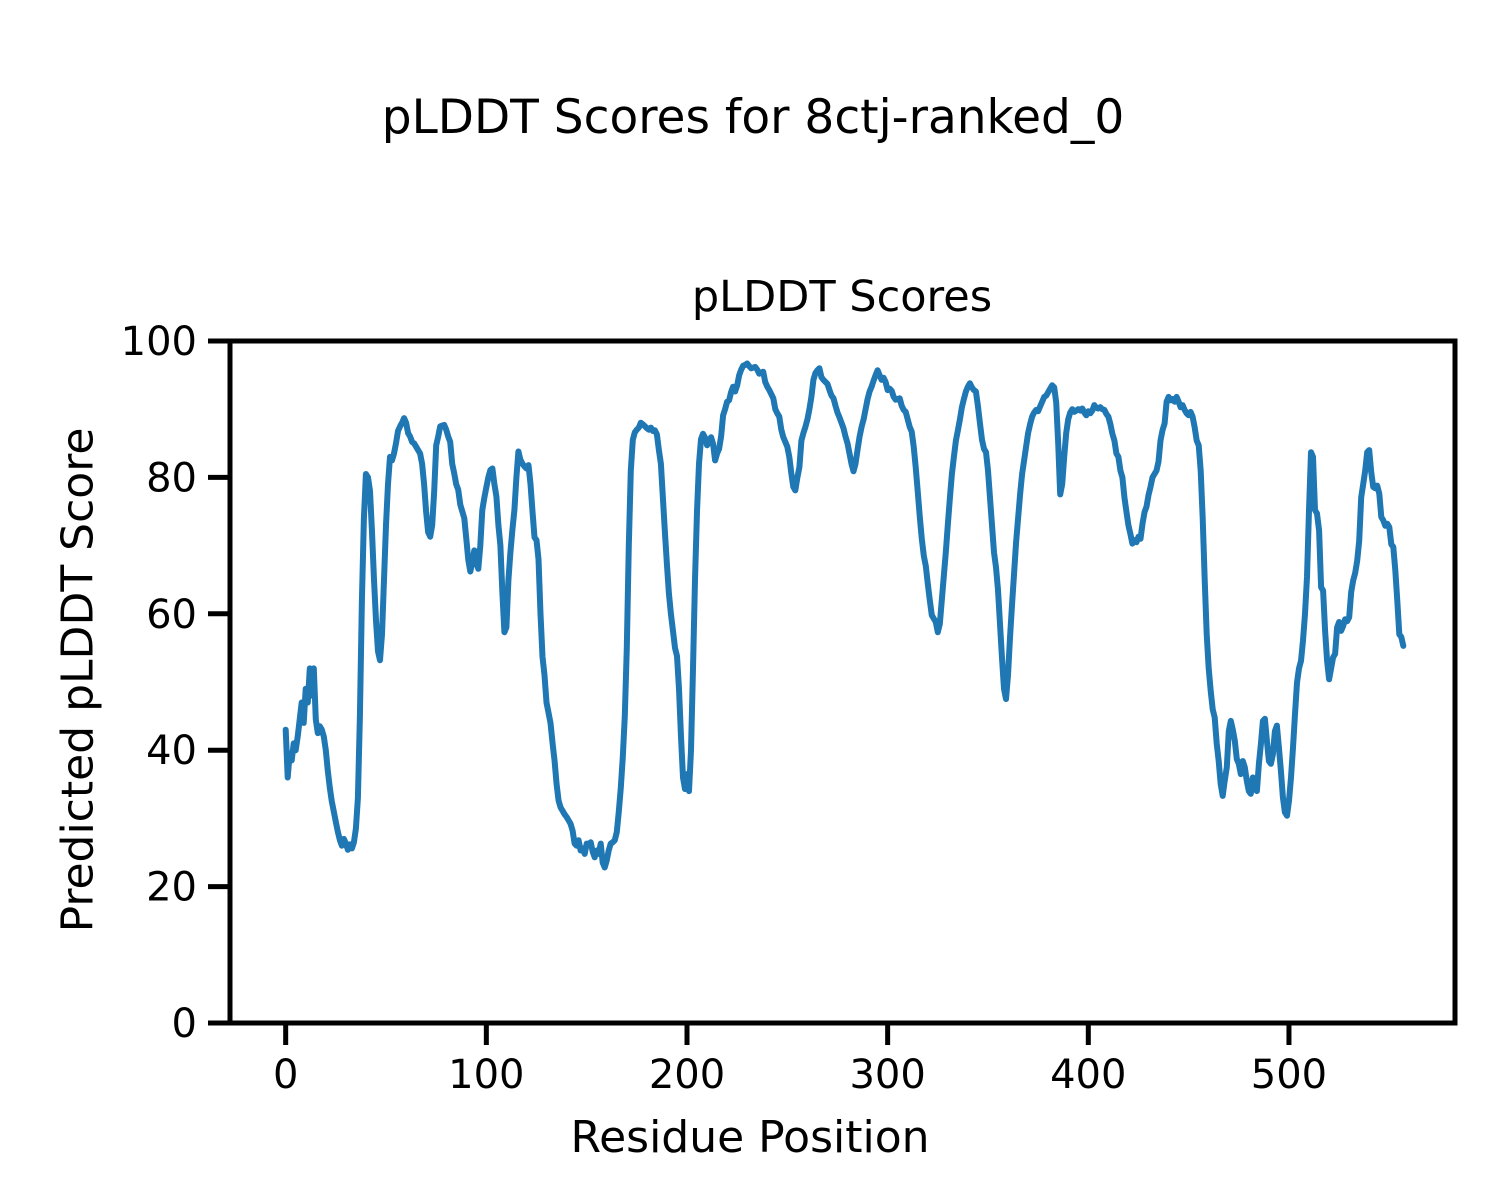 This screenshot has width=1500, height=1200. Describe the element at coordinates (750, 1137) in the screenshot. I see `x-axis-label: Residue Position` at that location.